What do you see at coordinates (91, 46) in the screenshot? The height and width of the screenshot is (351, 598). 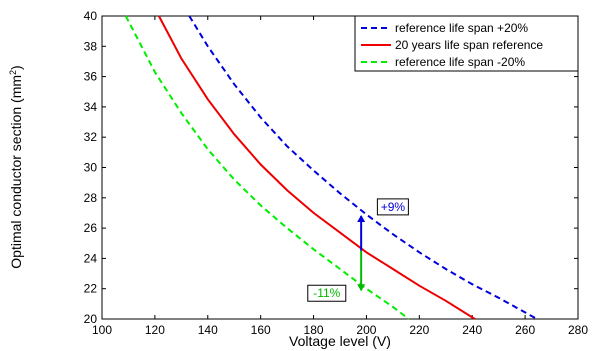 I see `y-tick-label: 38` at bounding box center [91, 46].